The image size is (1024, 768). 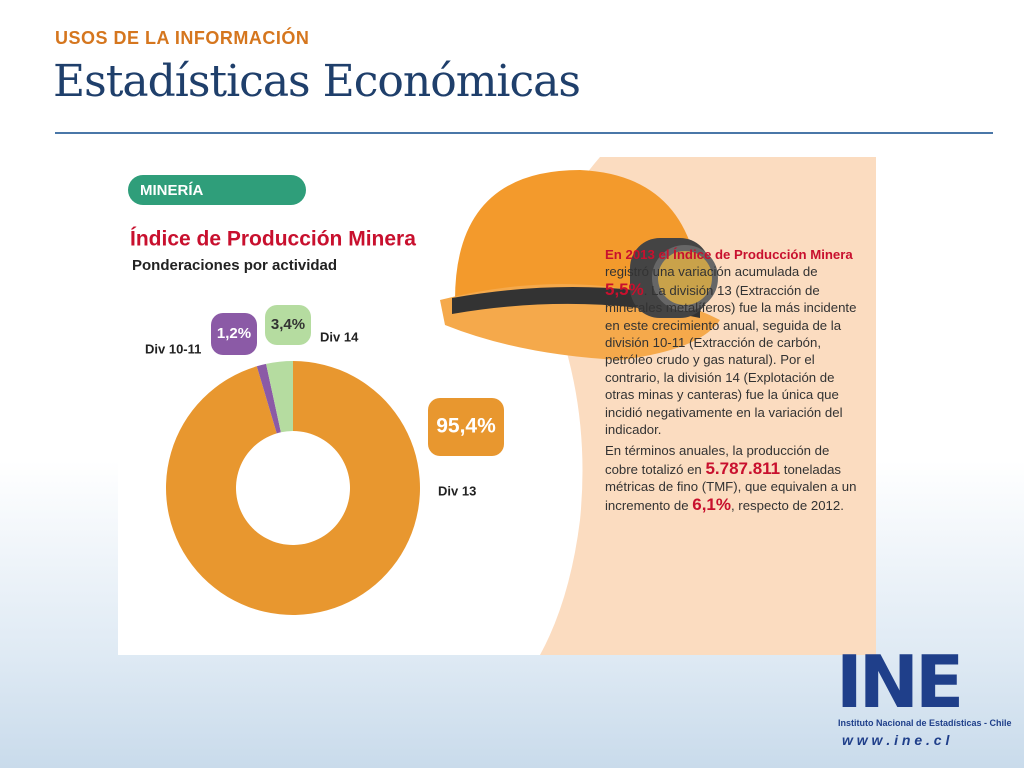 What do you see at coordinates (339, 336) in the screenshot?
I see `category-label: Div 14` at bounding box center [339, 336].